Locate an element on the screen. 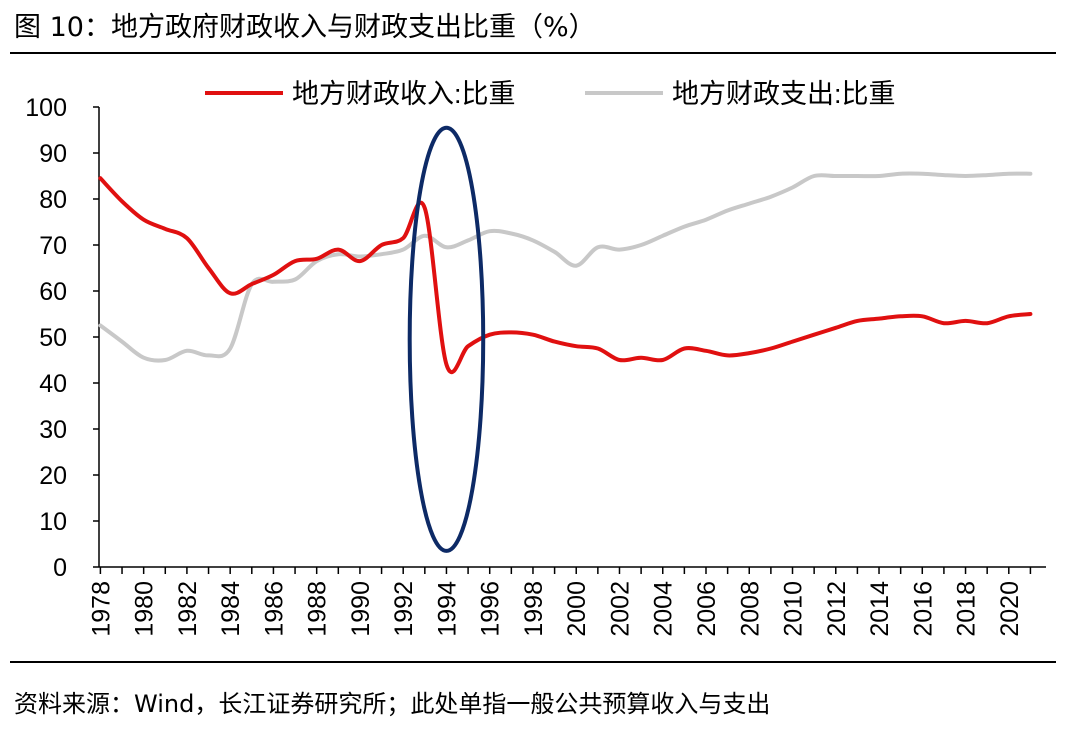 This screenshot has width=1071, height=734. x-tick-label: 1996 is located at coordinates (491, 609).